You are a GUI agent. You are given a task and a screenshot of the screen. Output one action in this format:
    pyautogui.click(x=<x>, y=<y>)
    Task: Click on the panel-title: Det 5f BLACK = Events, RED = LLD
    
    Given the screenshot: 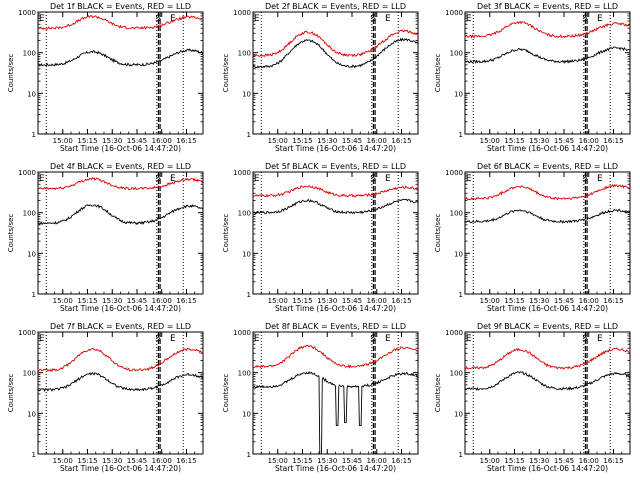 What is the action you would take?
    pyautogui.click(x=335, y=166)
    